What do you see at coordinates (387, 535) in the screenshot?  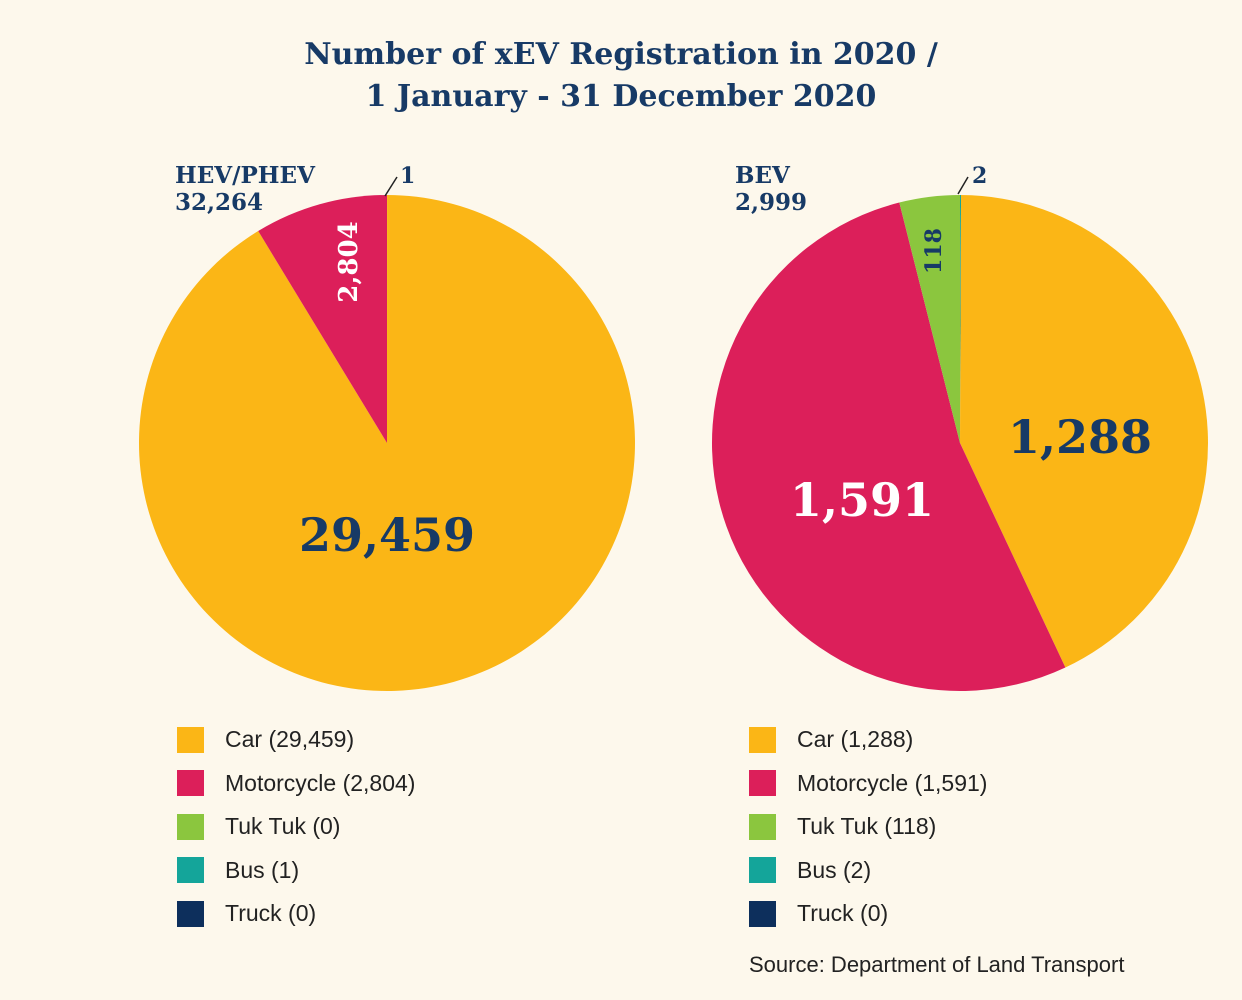 I see `slice-value-label-car: 29,459` at bounding box center [387, 535].